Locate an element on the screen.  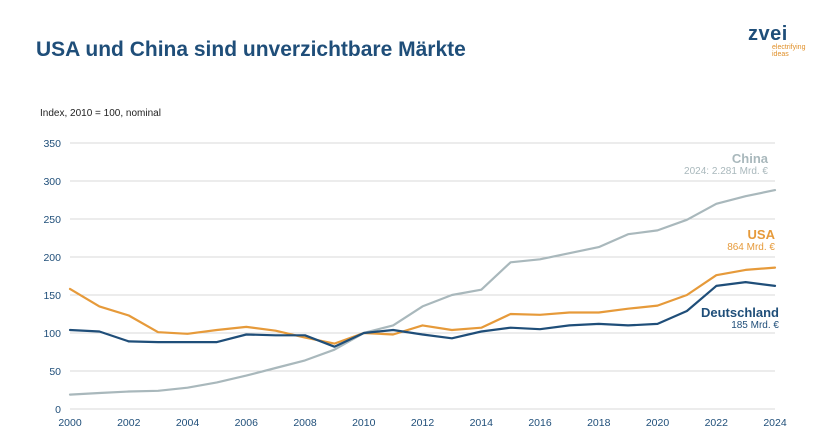
logo-tagline-2: ideas is located at coordinates (780, 54).